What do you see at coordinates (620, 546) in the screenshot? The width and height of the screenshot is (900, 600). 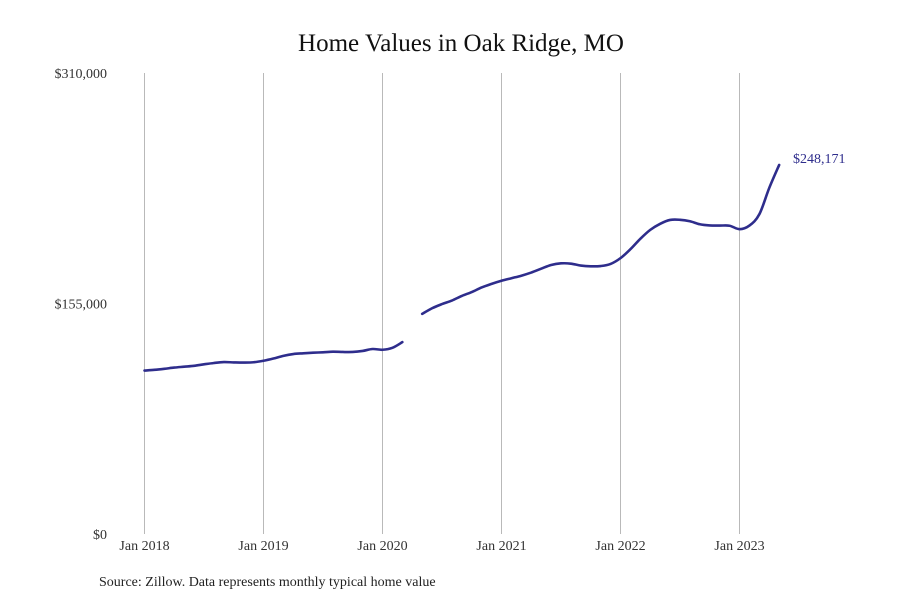 I see `x-tick-label: Jan 2022` at bounding box center [620, 546].